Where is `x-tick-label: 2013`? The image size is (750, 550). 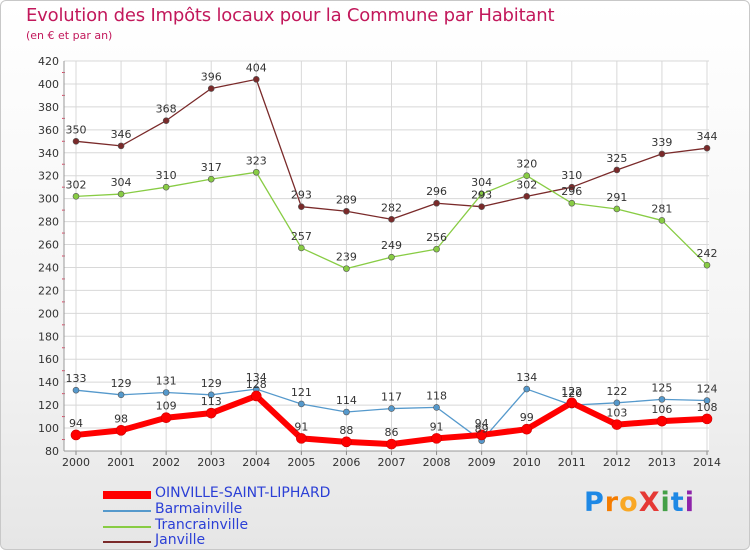
x-tick-label: 2013 is located at coordinates (662, 462).